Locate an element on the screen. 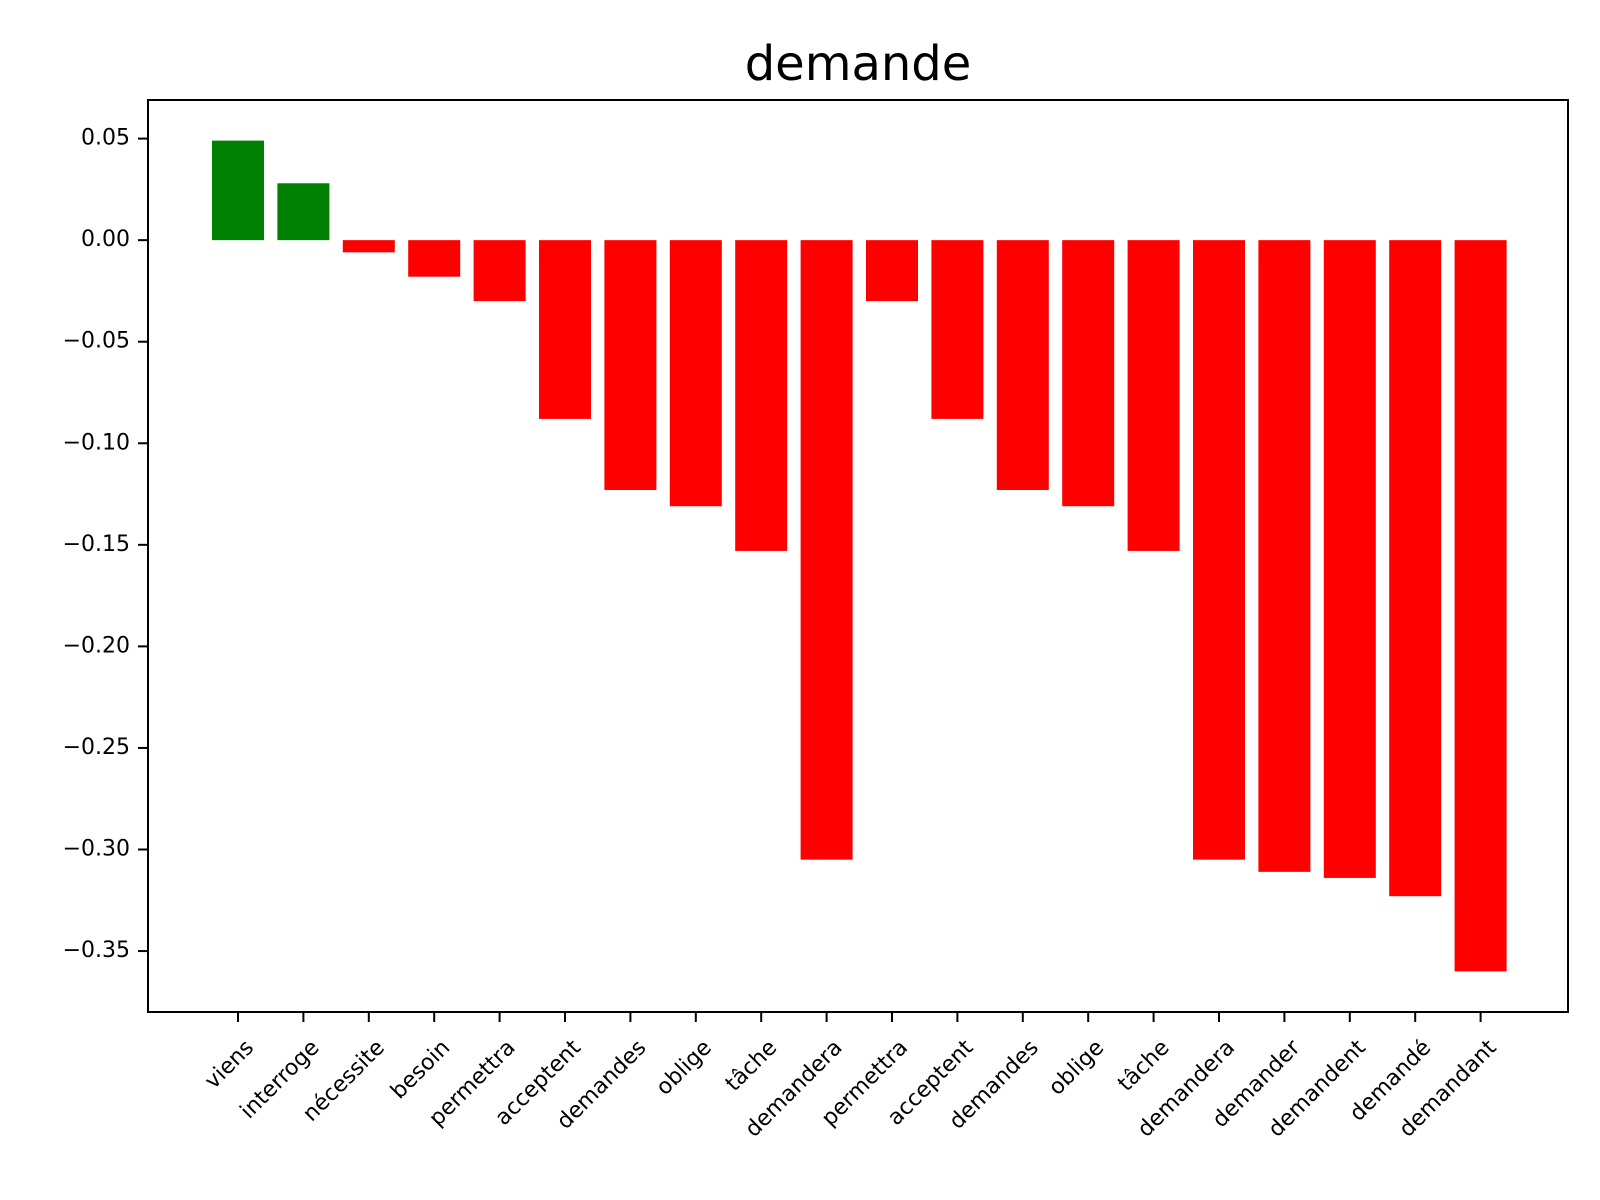  y-tick-label: −0.15 is located at coordinates (96, 544).